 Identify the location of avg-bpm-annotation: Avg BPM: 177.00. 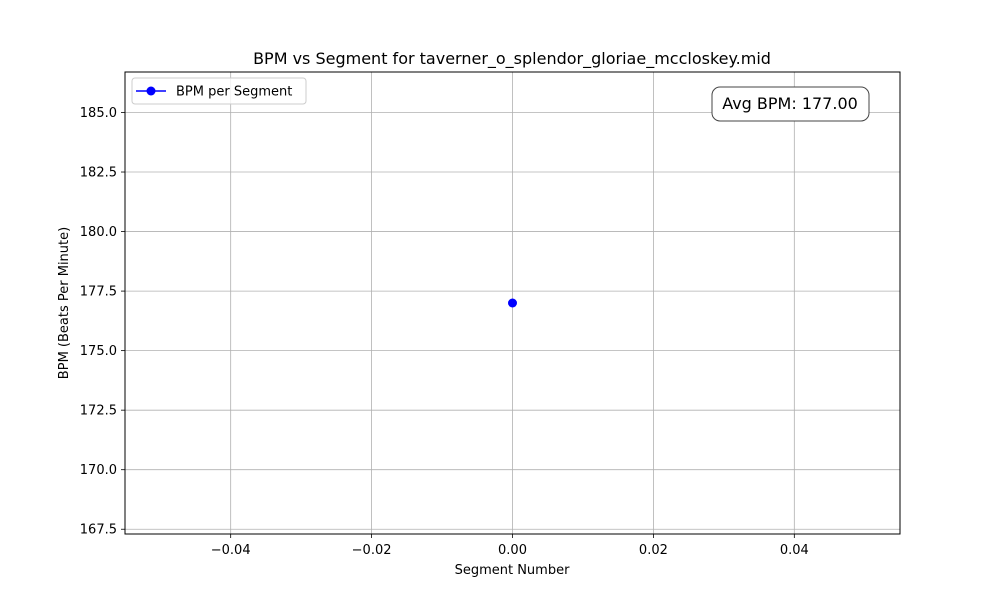
(790, 104).